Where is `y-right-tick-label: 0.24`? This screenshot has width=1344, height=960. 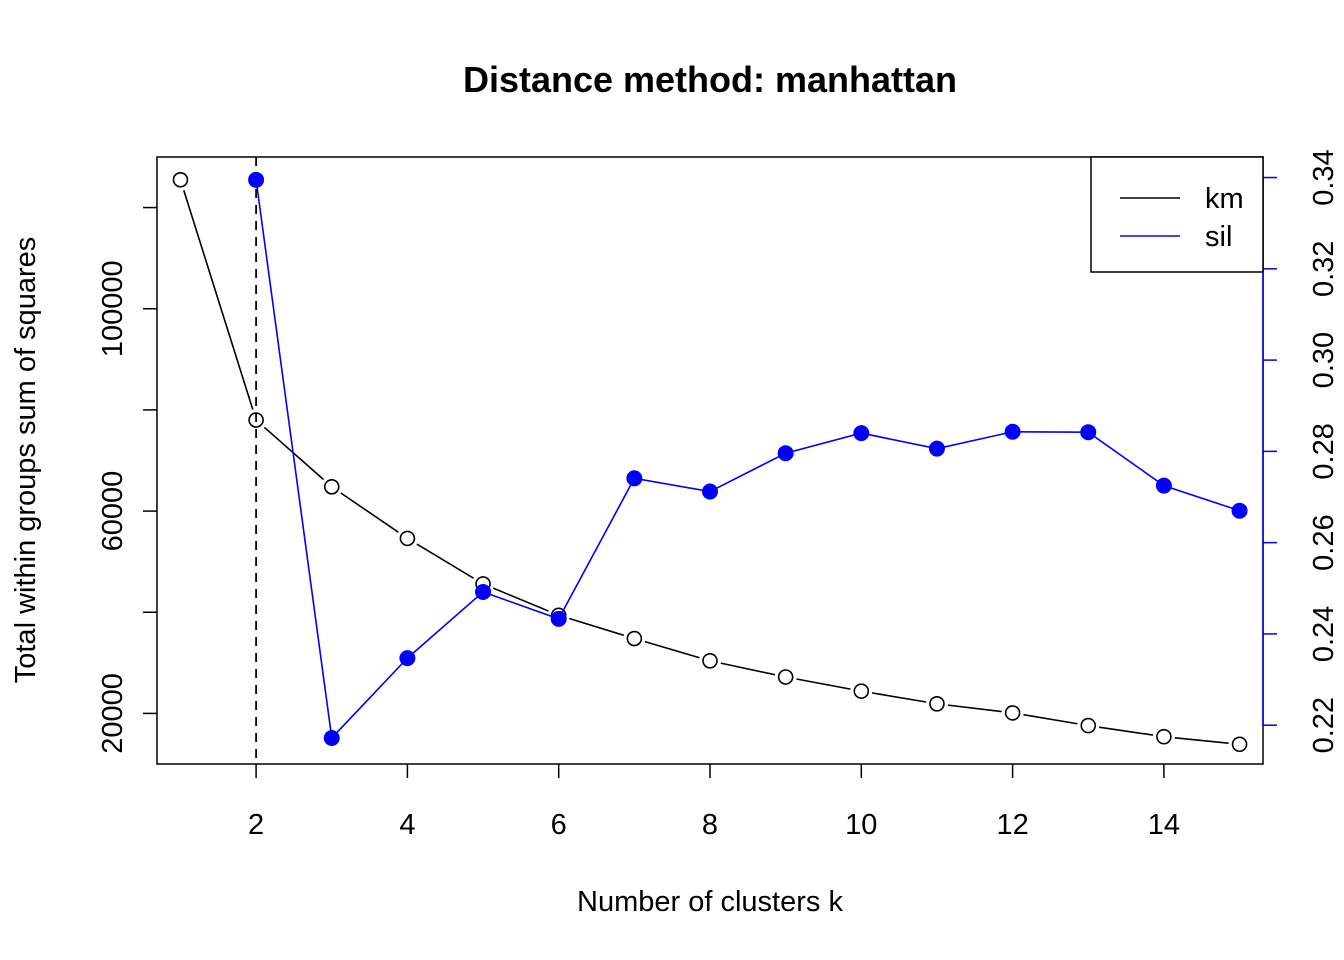 y-right-tick-label: 0.24 is located at coordinates (1324, 634).